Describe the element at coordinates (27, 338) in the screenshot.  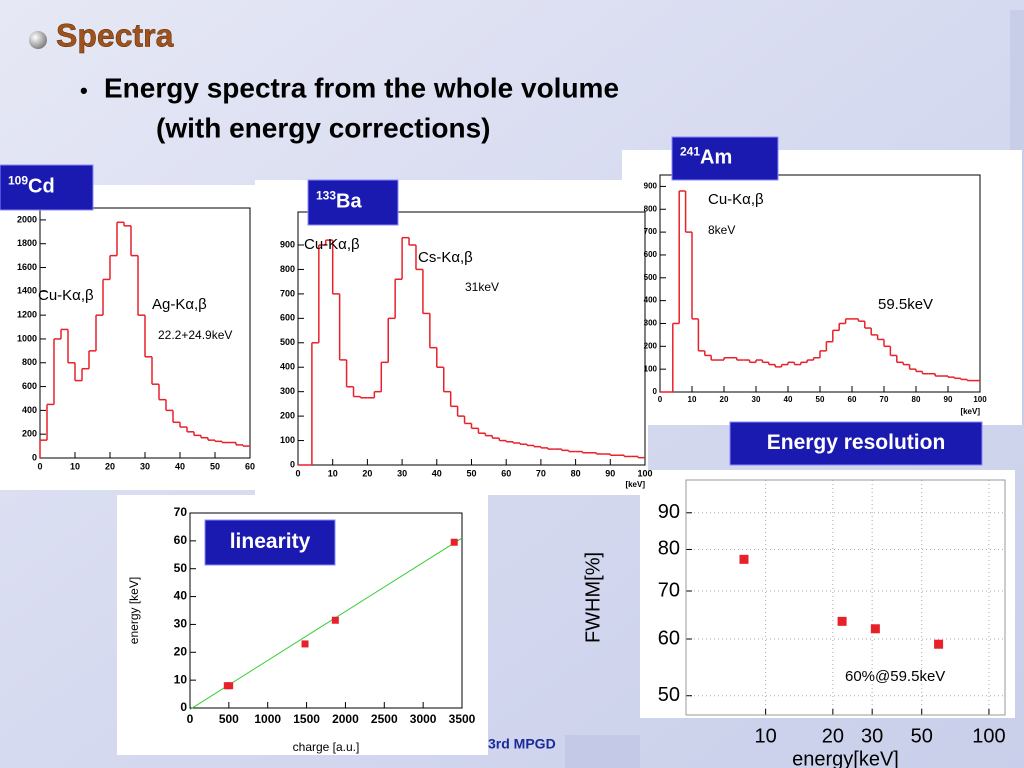
I see `y-tick-label: 1000` at that location.